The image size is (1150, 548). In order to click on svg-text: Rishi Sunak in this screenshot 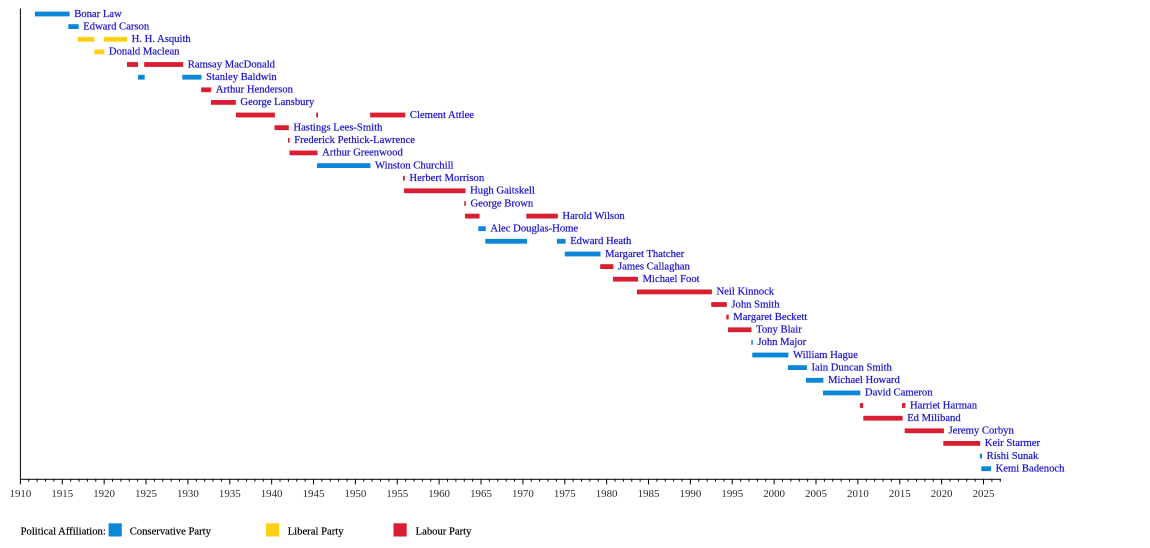, I will do `click(1013, 456)`.